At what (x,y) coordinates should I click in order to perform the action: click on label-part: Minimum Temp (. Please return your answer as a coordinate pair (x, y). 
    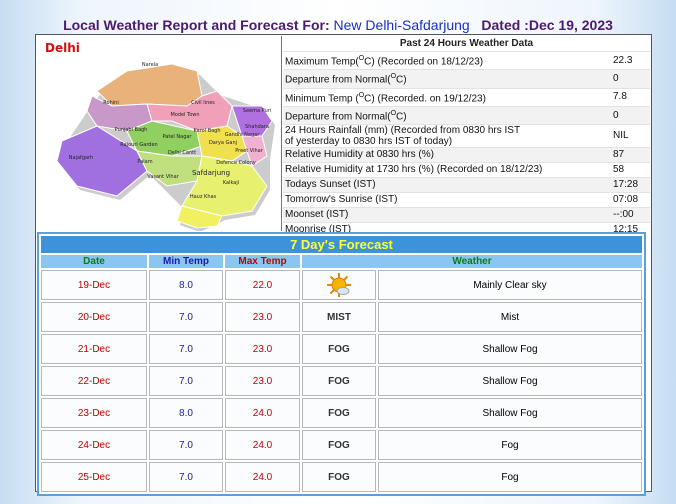
    Looking at the image, I should click on (322, 98).